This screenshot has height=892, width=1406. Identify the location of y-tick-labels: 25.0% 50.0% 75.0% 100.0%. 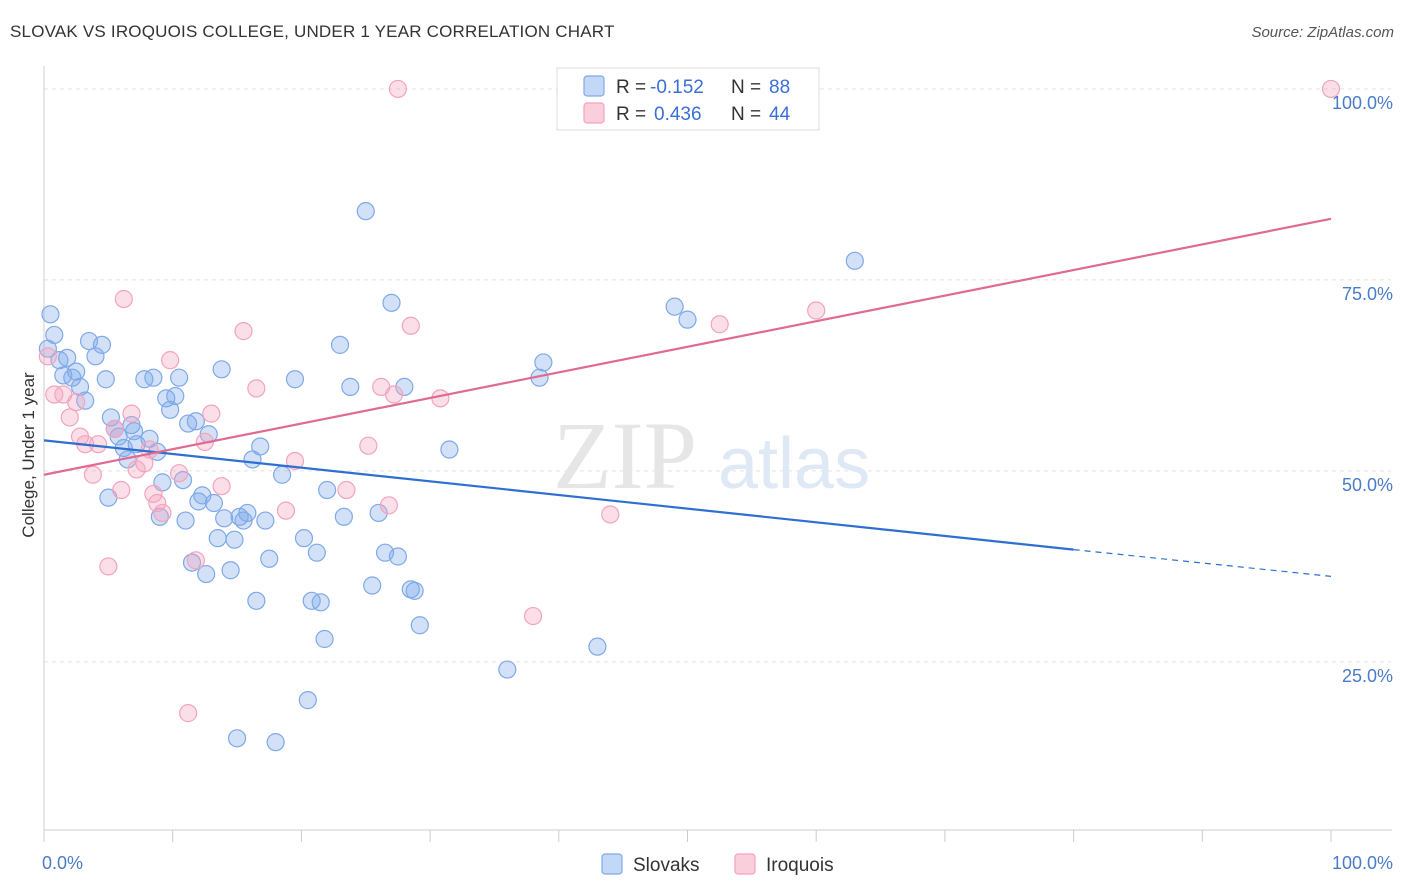
(1362, 389).